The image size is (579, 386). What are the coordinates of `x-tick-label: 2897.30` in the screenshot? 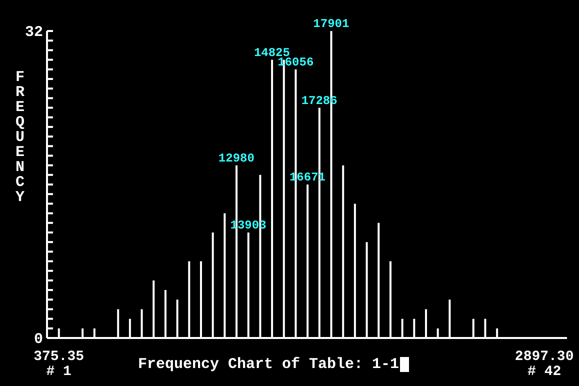 It's located at (544, 357).